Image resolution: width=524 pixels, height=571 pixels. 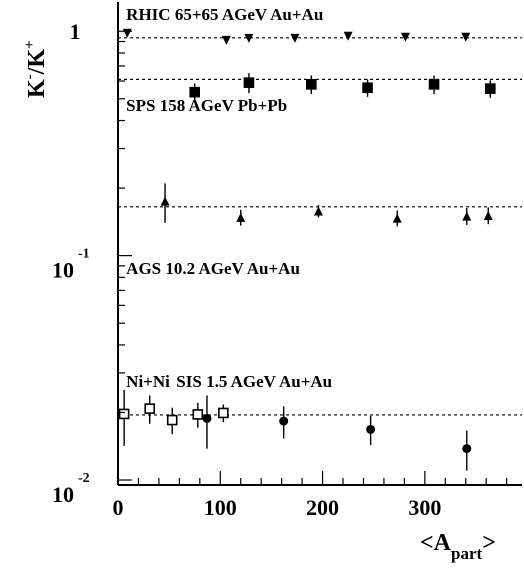 I want to click on y-axis-label-part-1: -, so click(x=30, y=76).